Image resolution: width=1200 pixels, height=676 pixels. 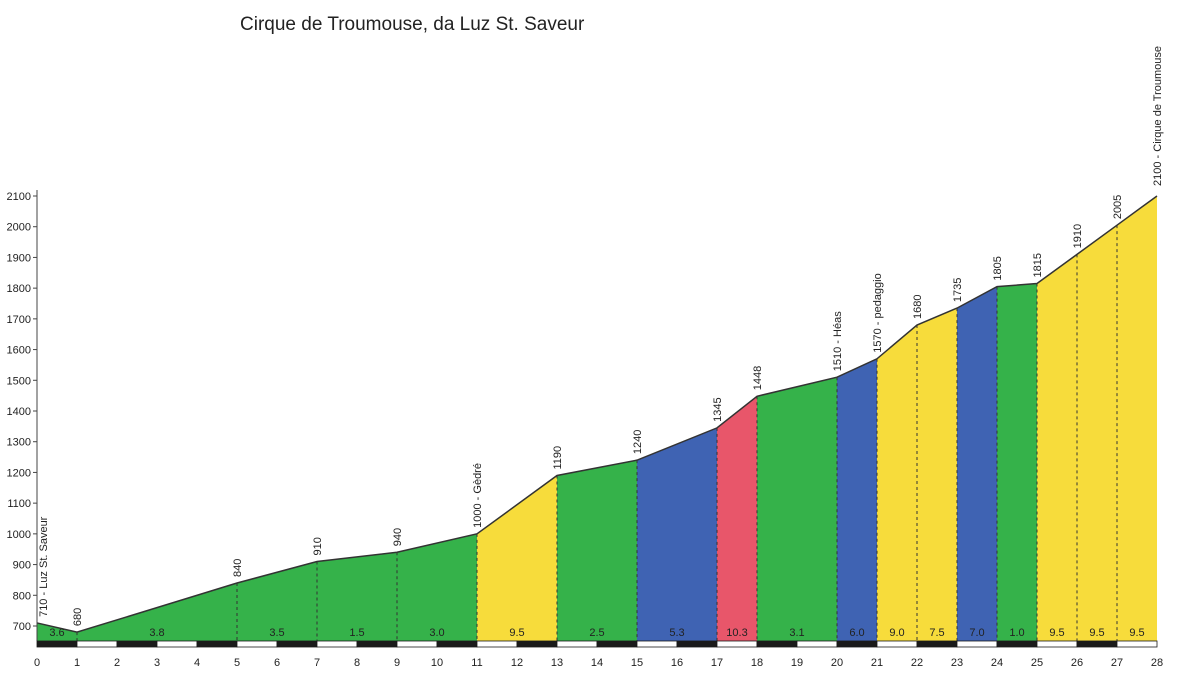 What do you see at coordinates (412, 24) in the screenshot?
I see `chart-title: Cirque de Troumouse, da Luz St. Saveur` at bounding box center [412, 24].